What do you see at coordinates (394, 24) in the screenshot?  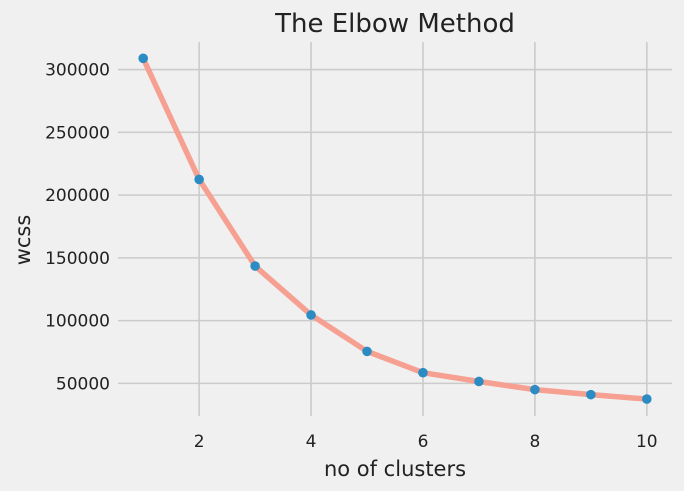 I see `chart-title: The Elbow Method` at bounding box center [394, 24].